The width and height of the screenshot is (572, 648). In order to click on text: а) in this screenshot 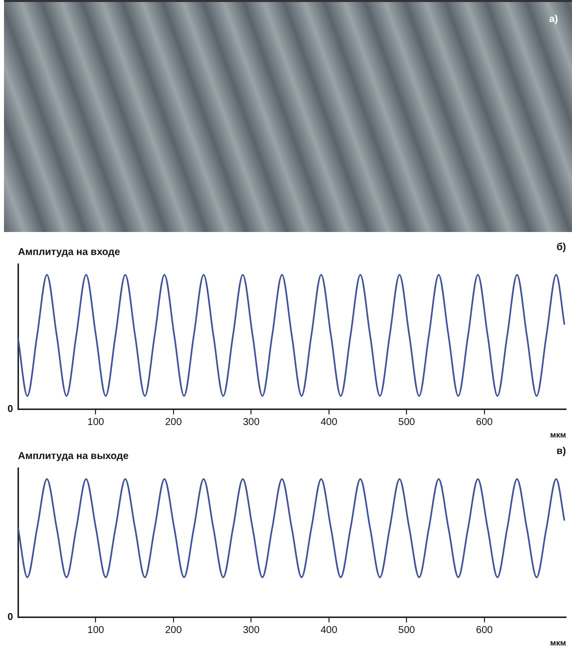, I will do `click(553, 19)`.